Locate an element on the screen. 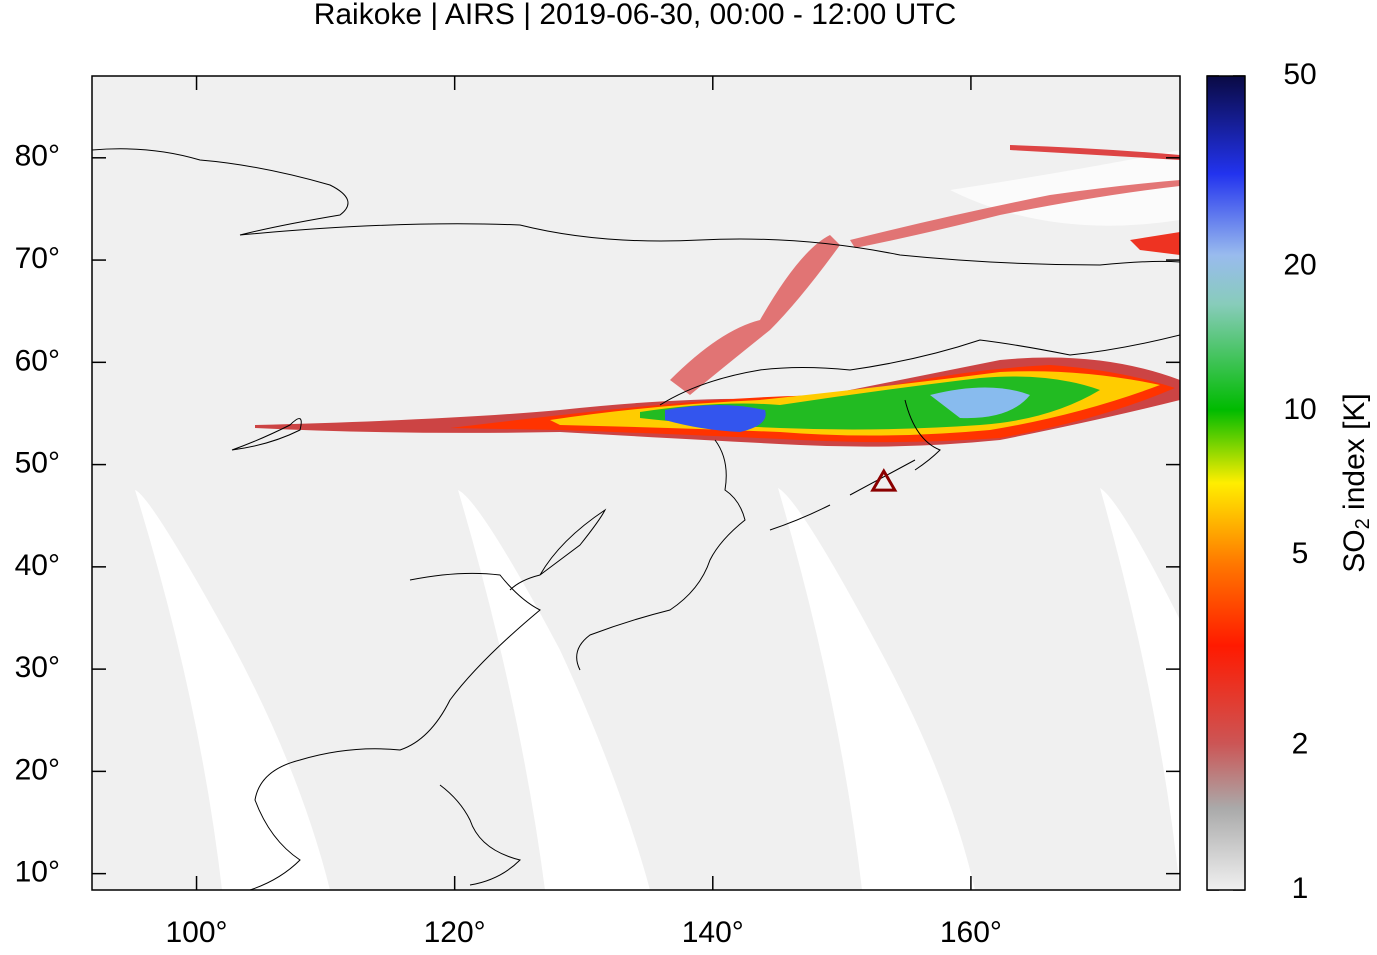 The height and width of the screenshot is (955, 1377). y-tick-label: 50° is located at coordinates (37, 463).